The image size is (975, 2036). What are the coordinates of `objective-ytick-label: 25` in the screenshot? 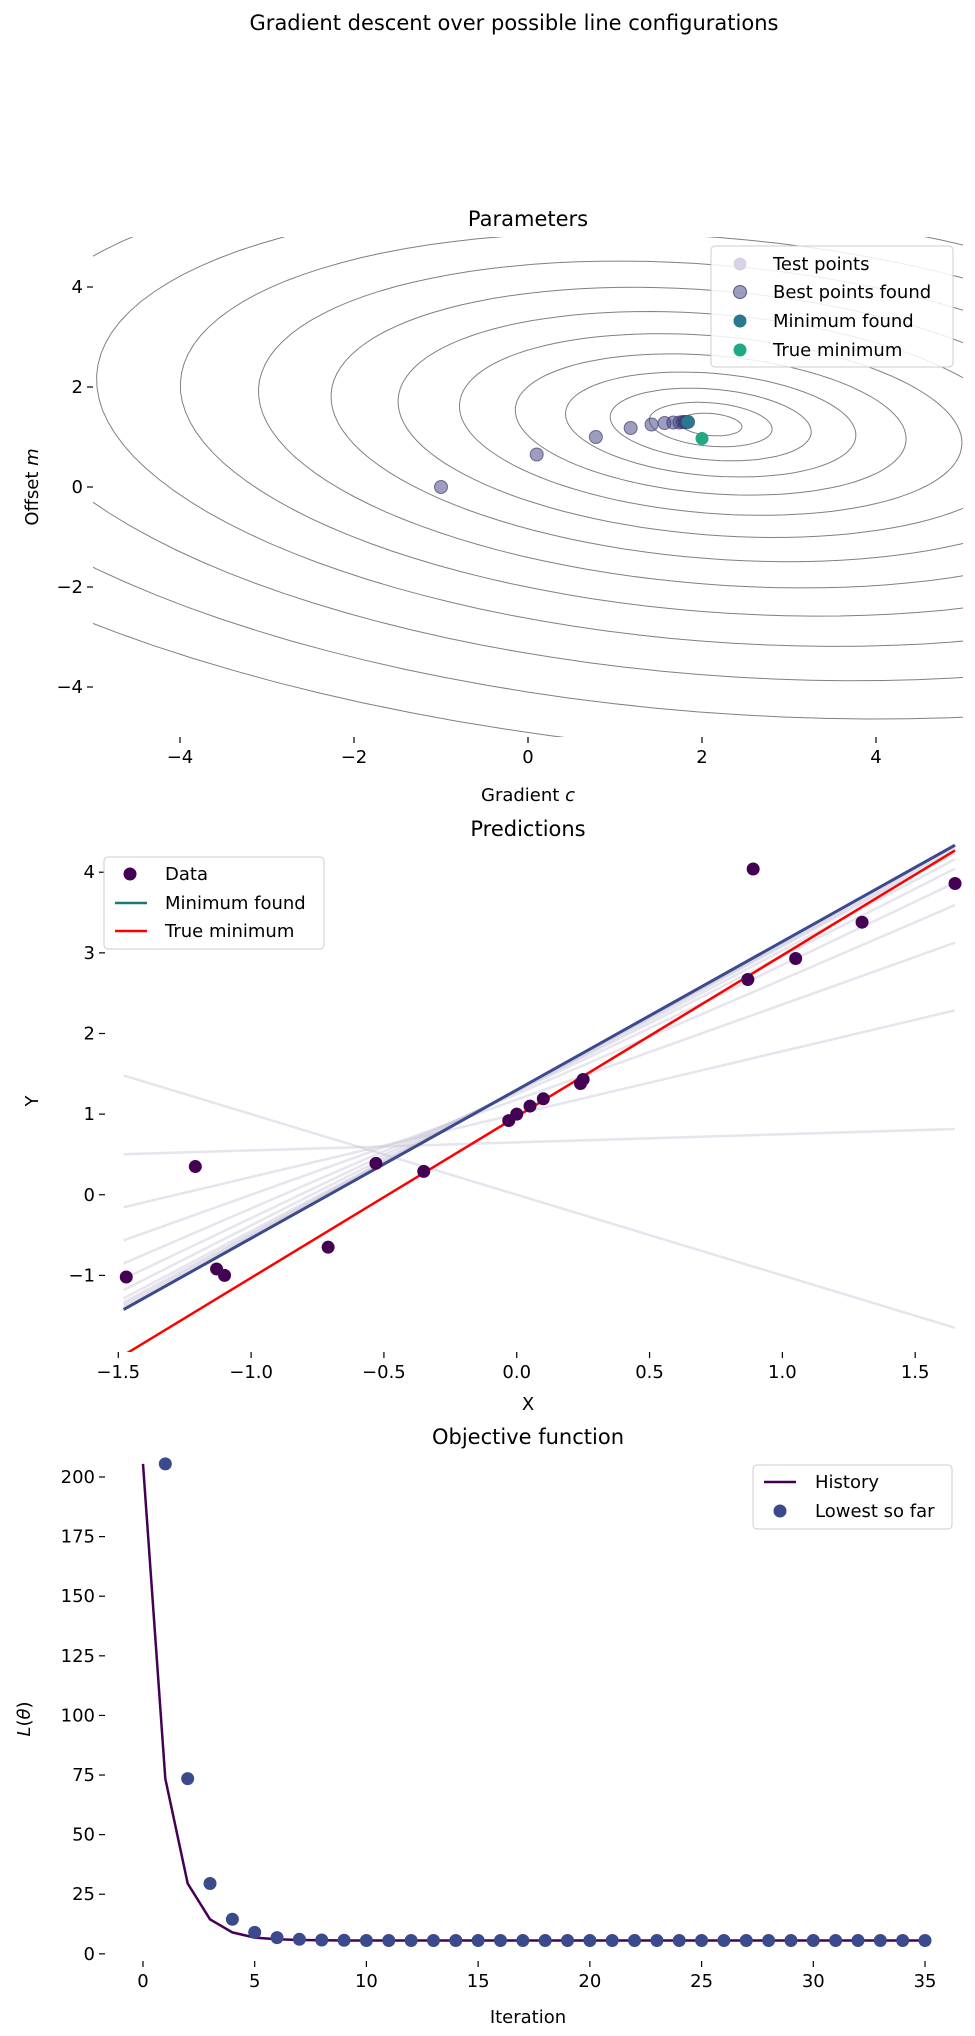 It's located at (83, 1894).